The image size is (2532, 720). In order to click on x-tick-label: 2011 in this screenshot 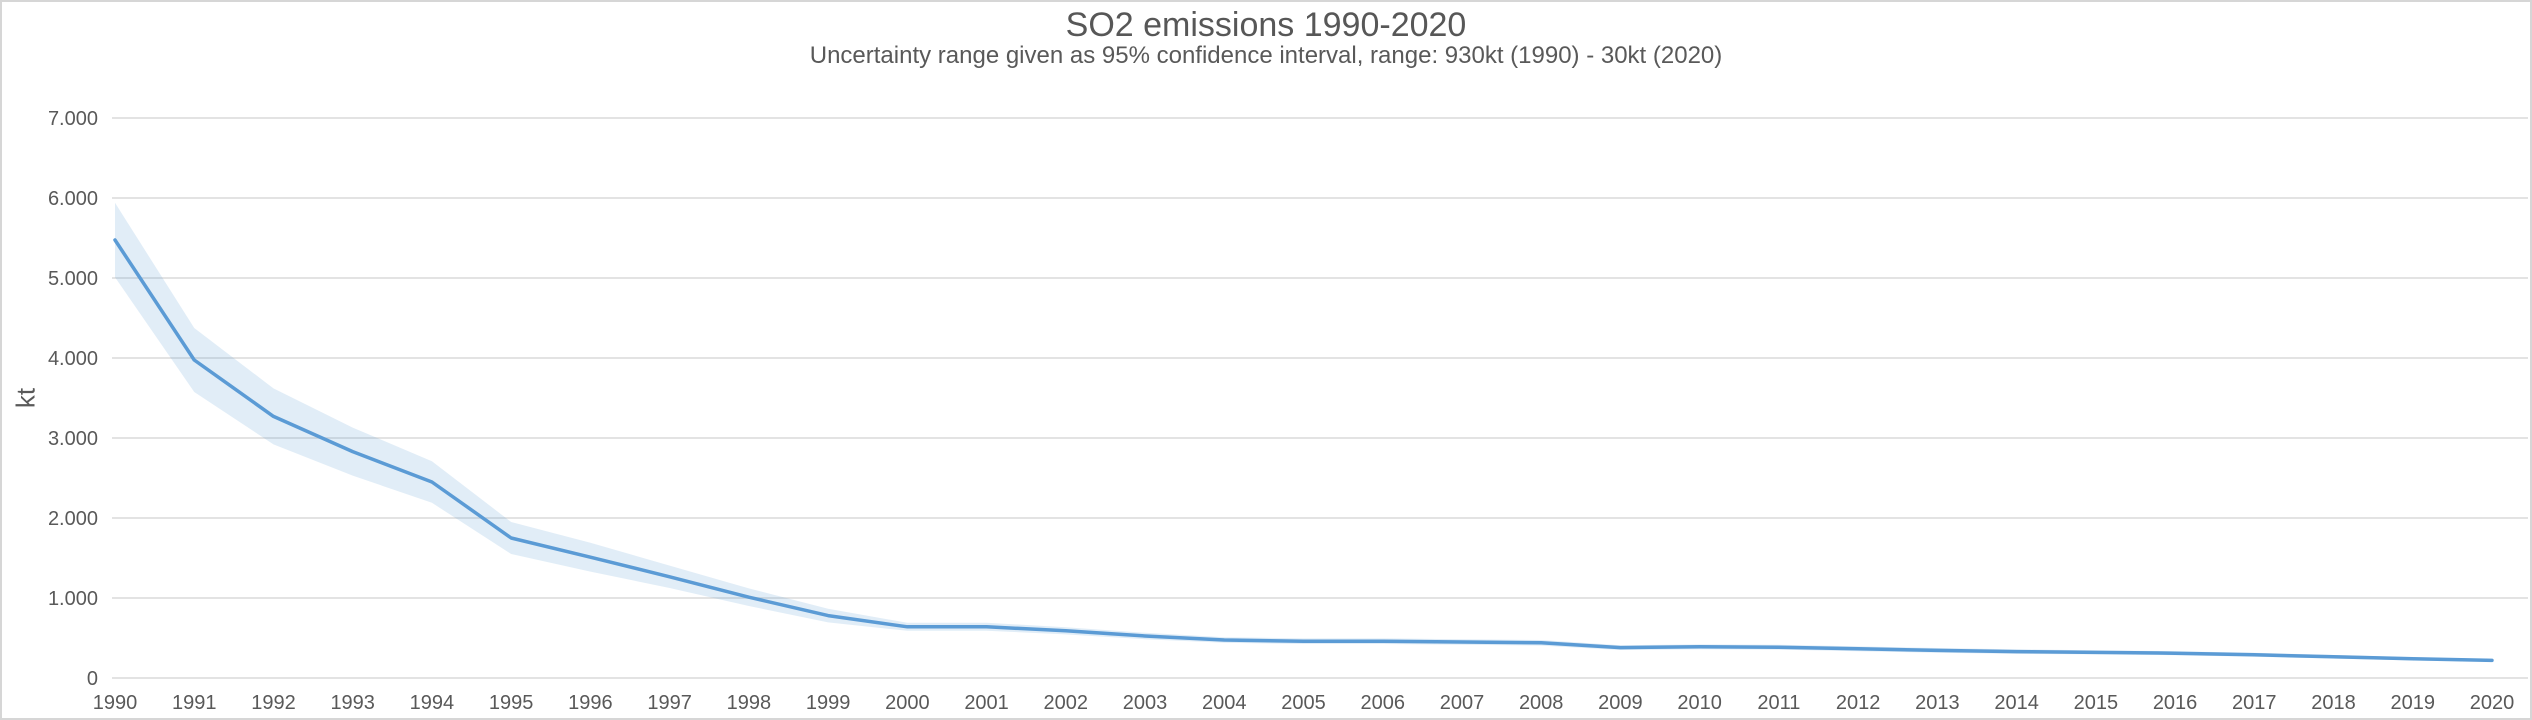, I will do `click(1778, 703)`.